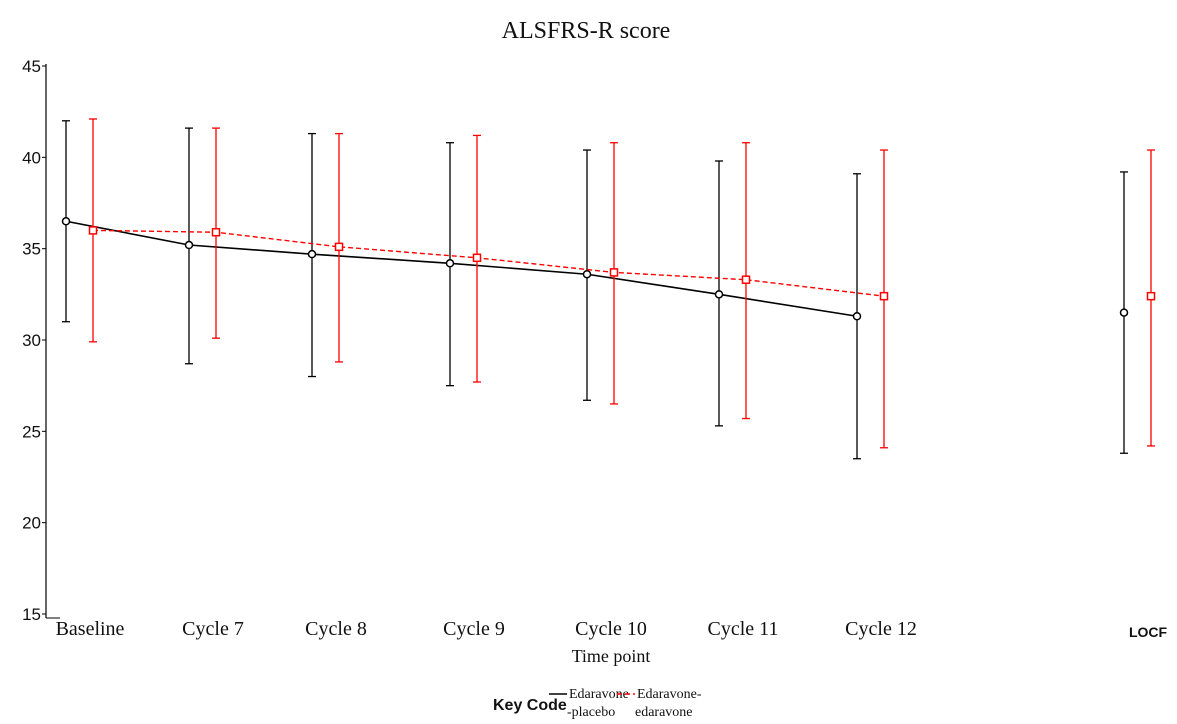 This screenshot has height=724, width=1177. I want to click on chart-title: ALSFRS-R score, so click(586, 31).